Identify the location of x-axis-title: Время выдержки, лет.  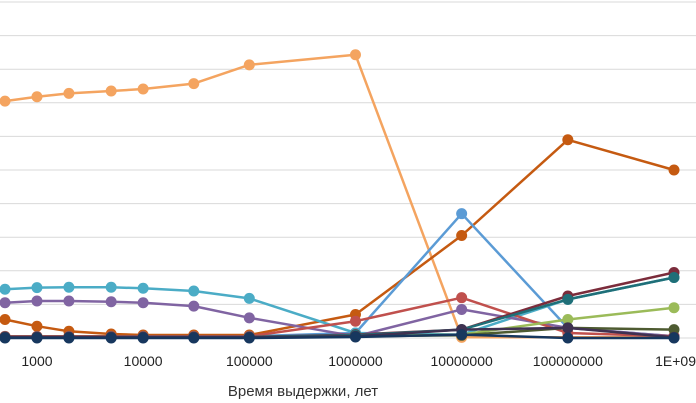
(303, 391).